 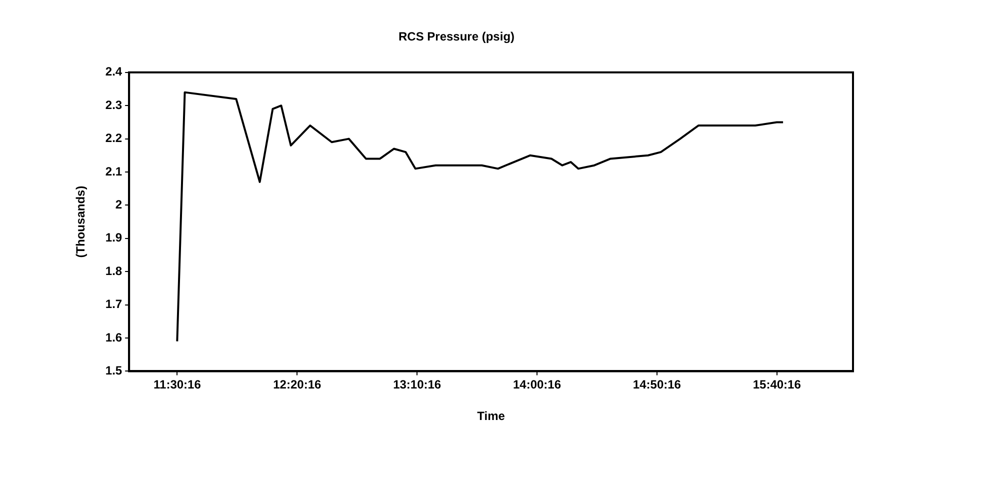 What do you see at coordinates (113, 171) in the screenshot?
I see `y-tick-label: 2.1` at bounding box center [113, 171].